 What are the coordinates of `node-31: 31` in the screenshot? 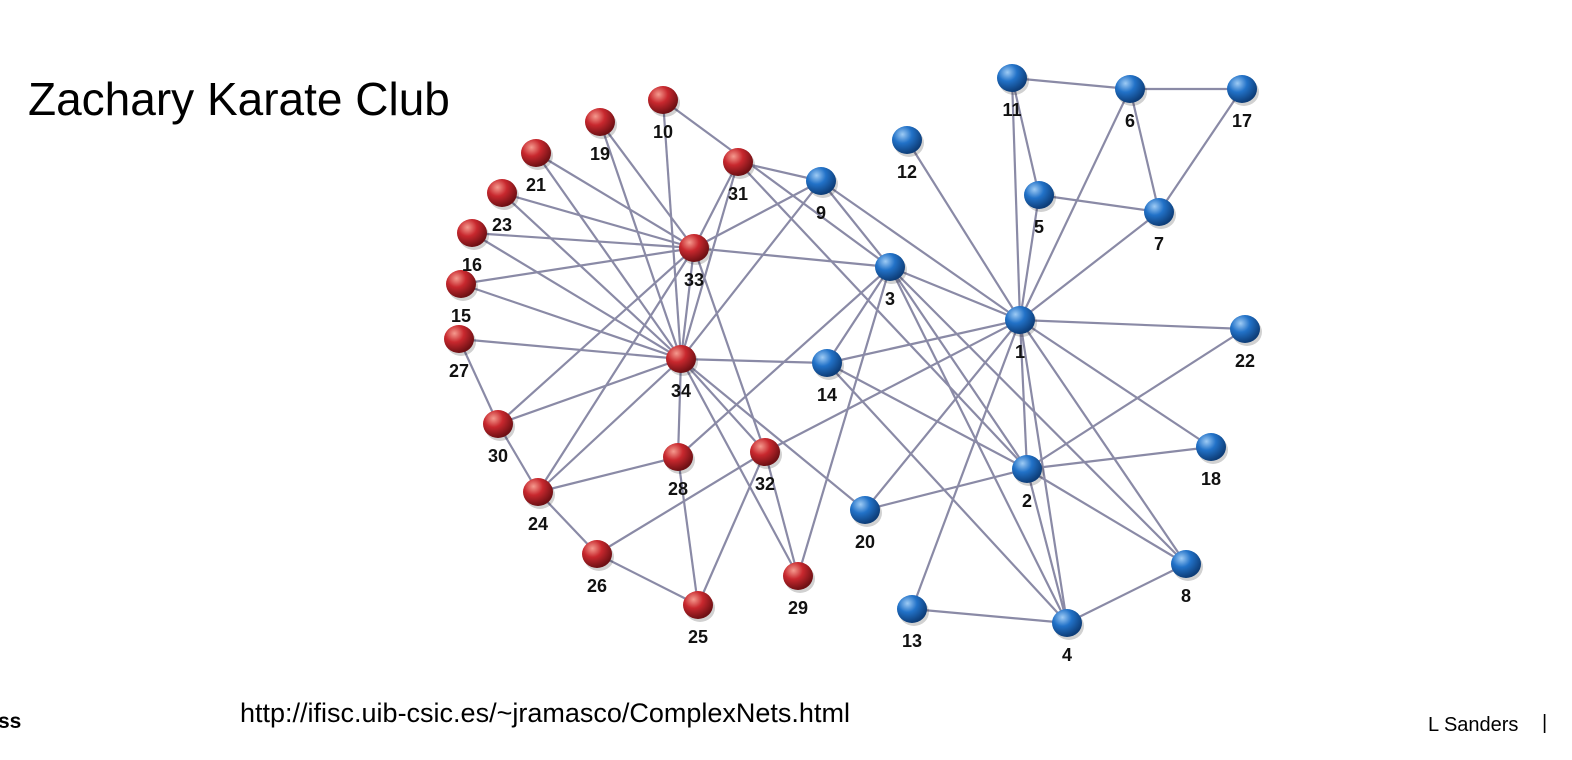 It's located at (739, 176).